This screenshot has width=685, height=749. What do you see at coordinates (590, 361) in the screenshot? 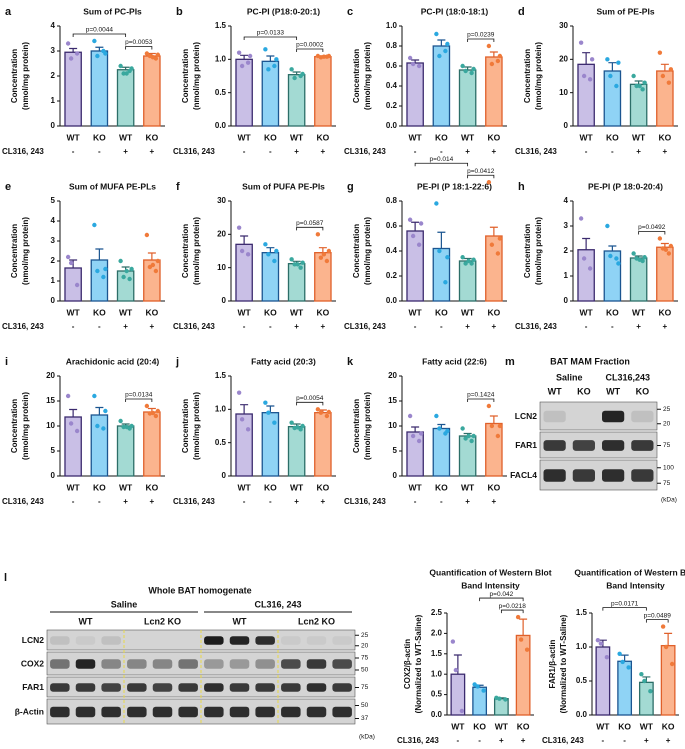
I see `blot-title: BAT MAM Fraction` at bounding box center [590, 361].